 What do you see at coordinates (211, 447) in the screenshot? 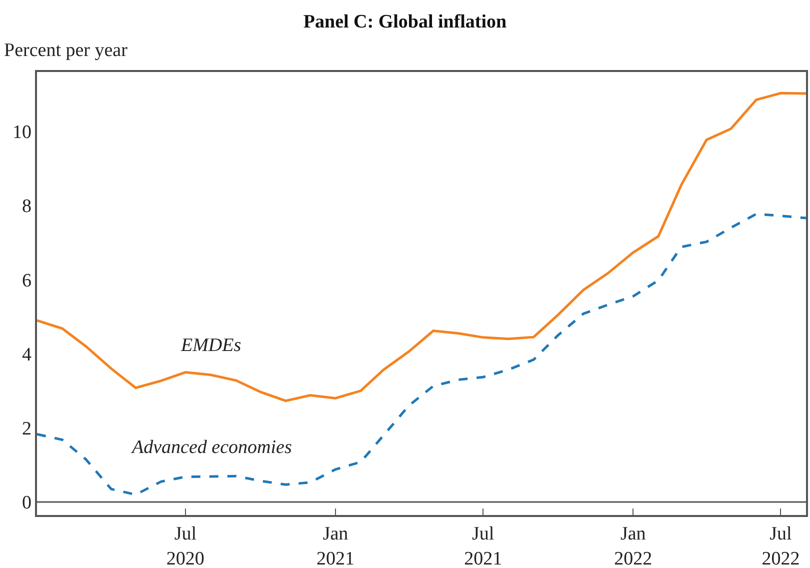
I see `series-label: Advanced economies` at bounding box center [211, 447].